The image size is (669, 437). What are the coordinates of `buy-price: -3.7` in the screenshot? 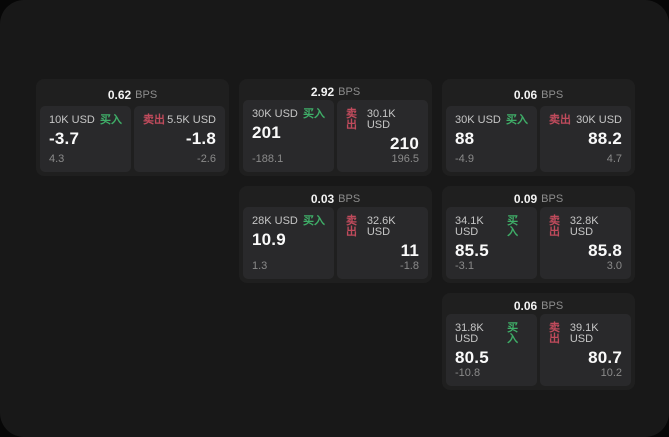 It's located at (64, 138).